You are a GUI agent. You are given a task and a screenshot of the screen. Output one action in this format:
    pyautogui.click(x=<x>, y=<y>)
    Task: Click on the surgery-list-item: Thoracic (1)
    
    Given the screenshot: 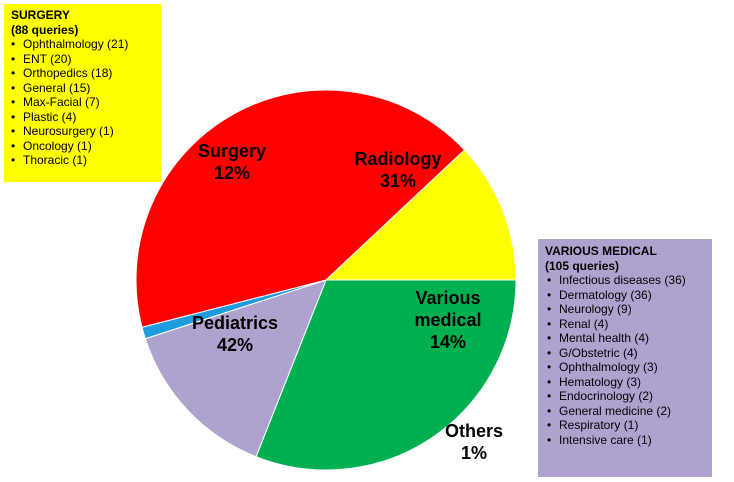 What is the action you would take?
    pyautogui.click(x=86, y=160)
    